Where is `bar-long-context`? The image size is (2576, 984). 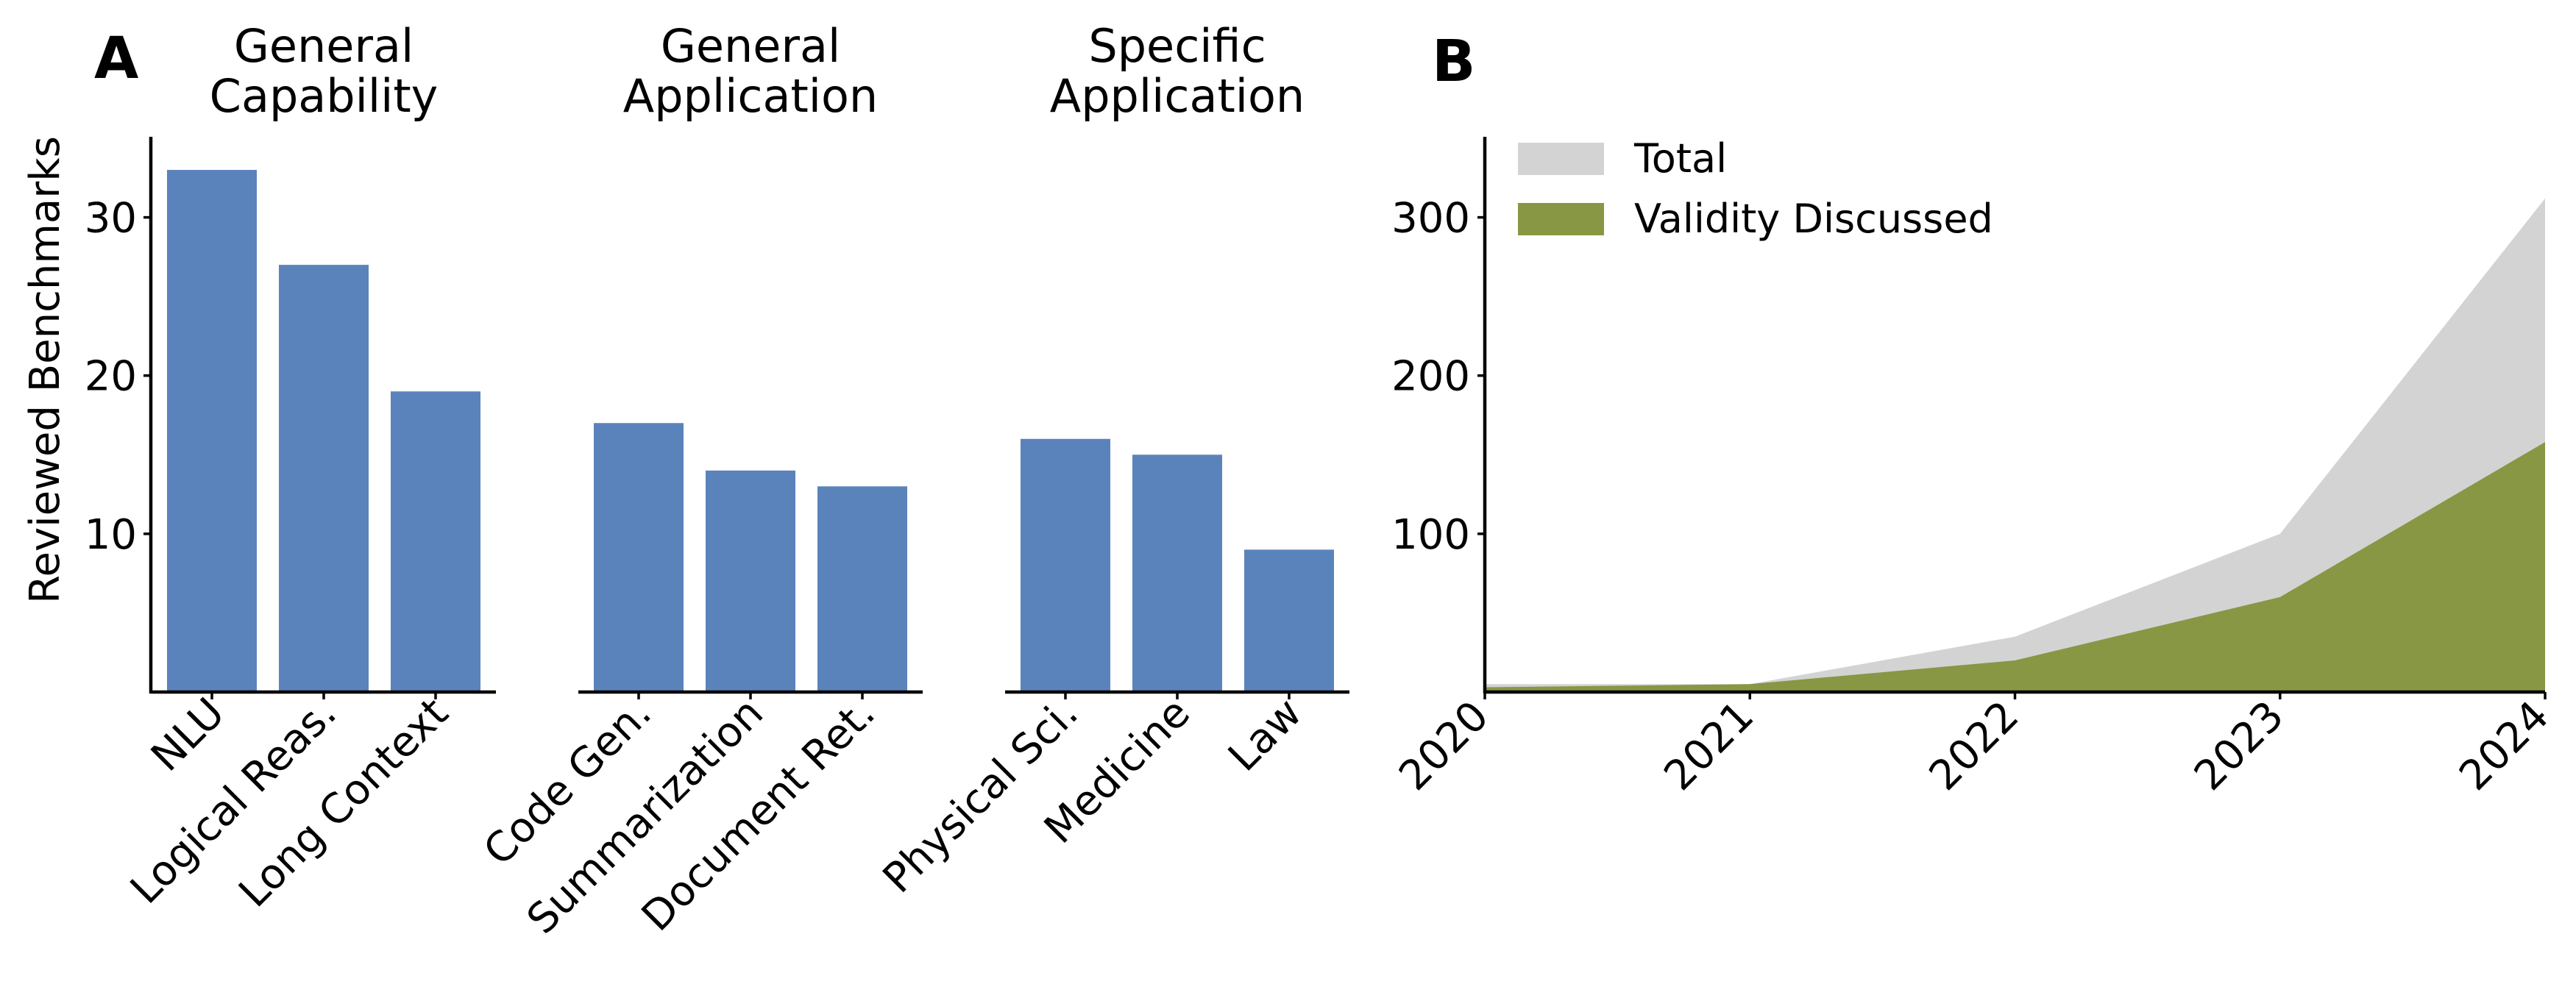
bar-long-context is located at coordinates (435, 541).